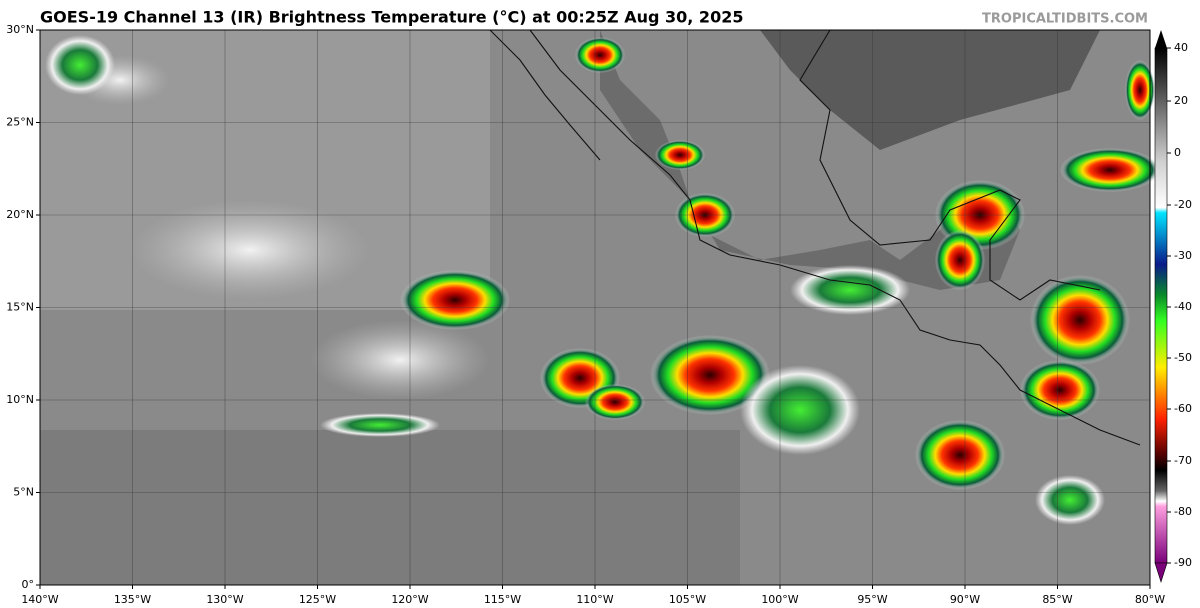 The image size is (1200, 608). I want to click on colorbar-label: -40, so click(1183, 306).